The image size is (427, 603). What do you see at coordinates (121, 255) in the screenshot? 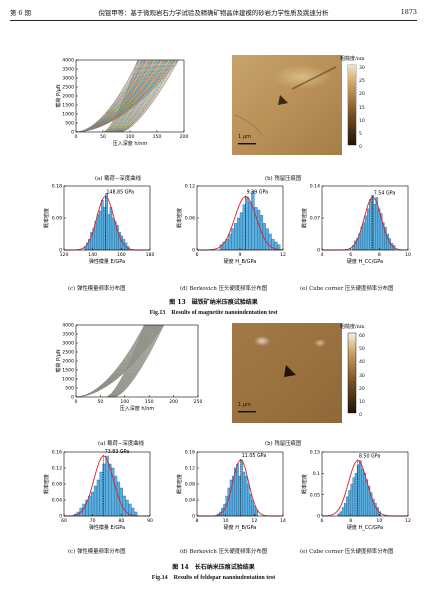
I see `x-tick-label: 160` at bounding box center [121, 255].